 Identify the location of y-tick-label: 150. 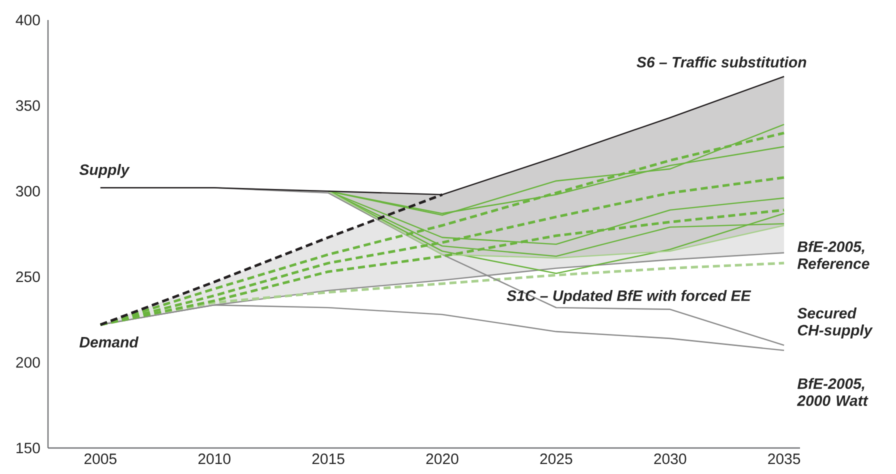
(28, 448).